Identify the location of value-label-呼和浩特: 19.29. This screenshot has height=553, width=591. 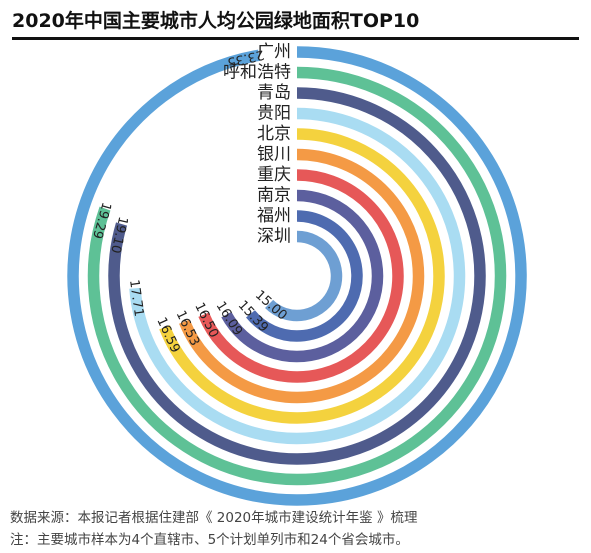
(101, 220).